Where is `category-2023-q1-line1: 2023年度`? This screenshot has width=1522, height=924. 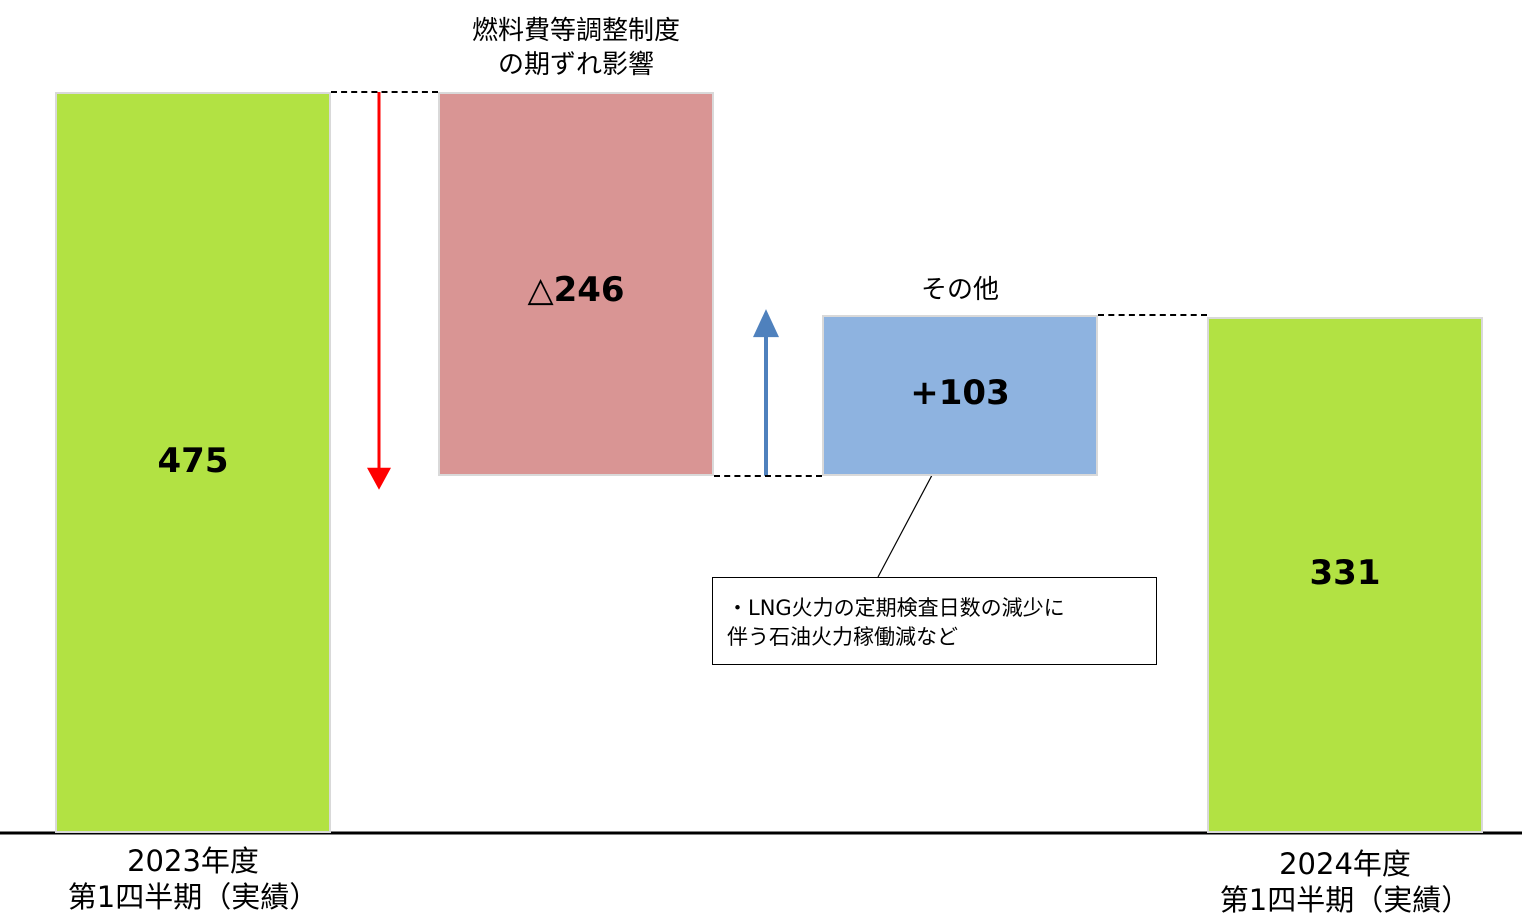 category-2023-q1-line1: 2023年度 is located at coordinates (193, 861).